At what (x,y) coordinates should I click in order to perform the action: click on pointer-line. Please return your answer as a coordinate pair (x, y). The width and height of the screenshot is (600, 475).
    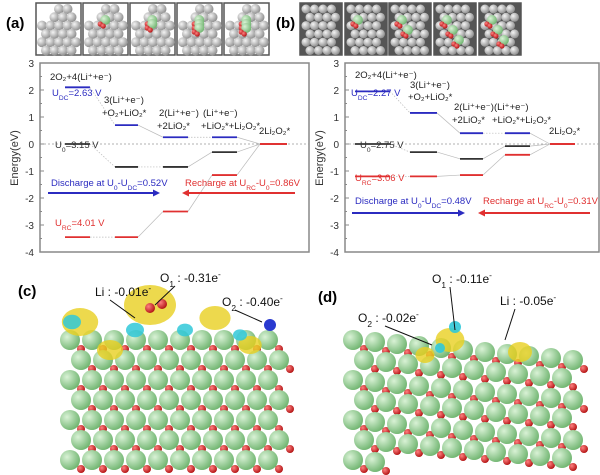
    Looking at the image, I should click on (510, 324).